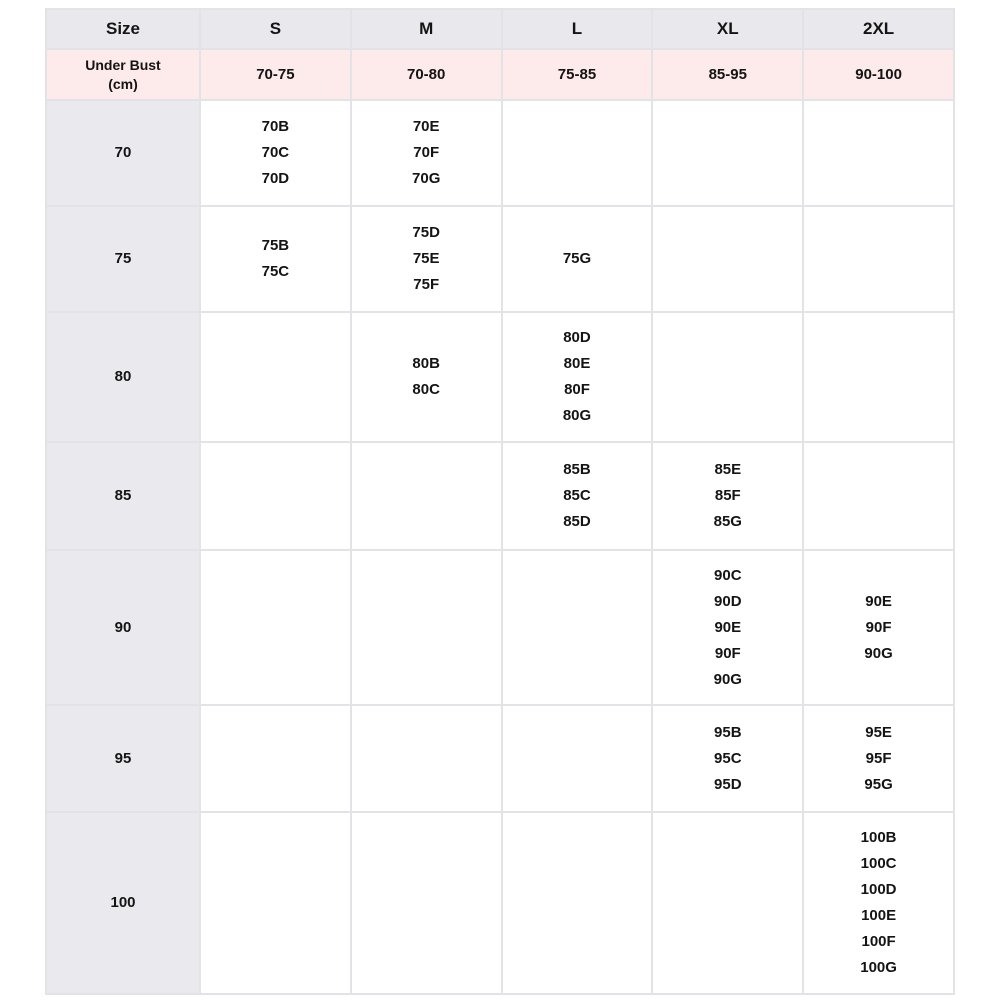  Describe the element at coordinates (426, 74) in the screenshot. I see `under-bust-range-m: 70-80` at that location.